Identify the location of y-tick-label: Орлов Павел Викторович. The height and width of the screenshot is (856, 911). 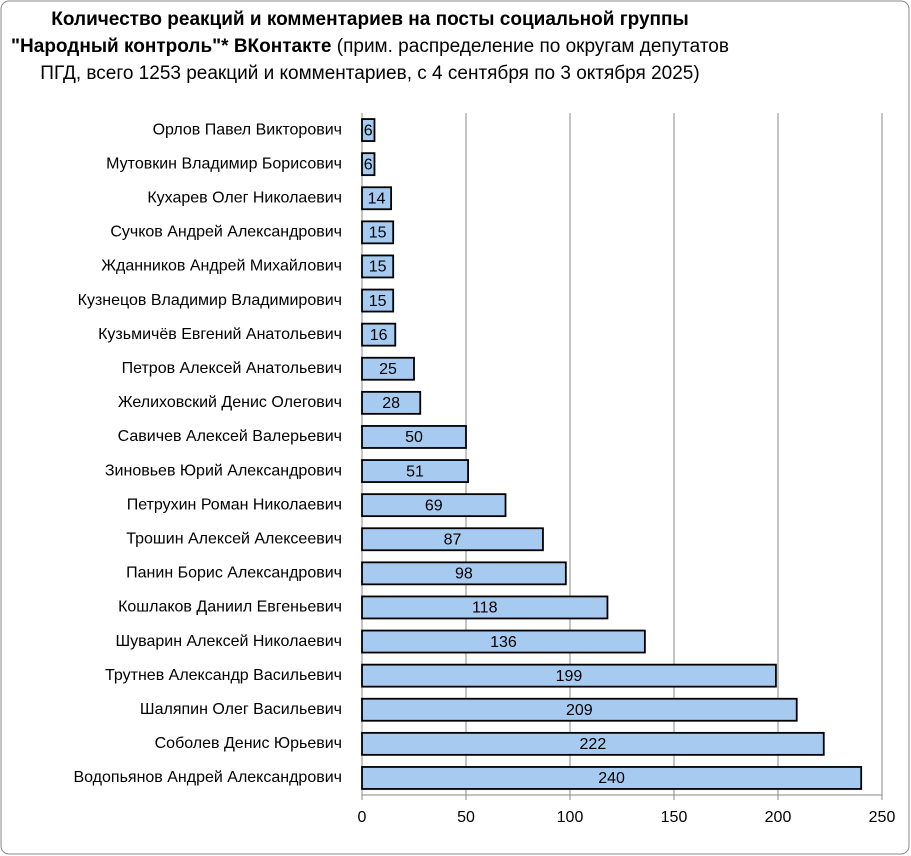
(247, 129).